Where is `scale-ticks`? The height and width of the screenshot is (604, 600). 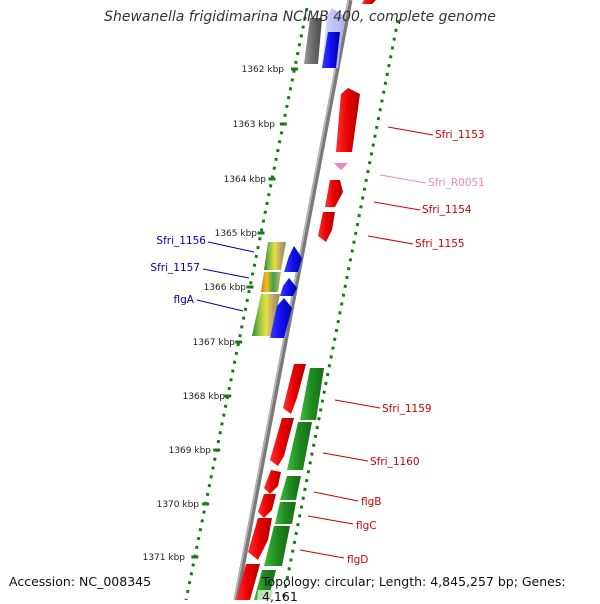 scale-ticks is located at coordinates (244, 313).